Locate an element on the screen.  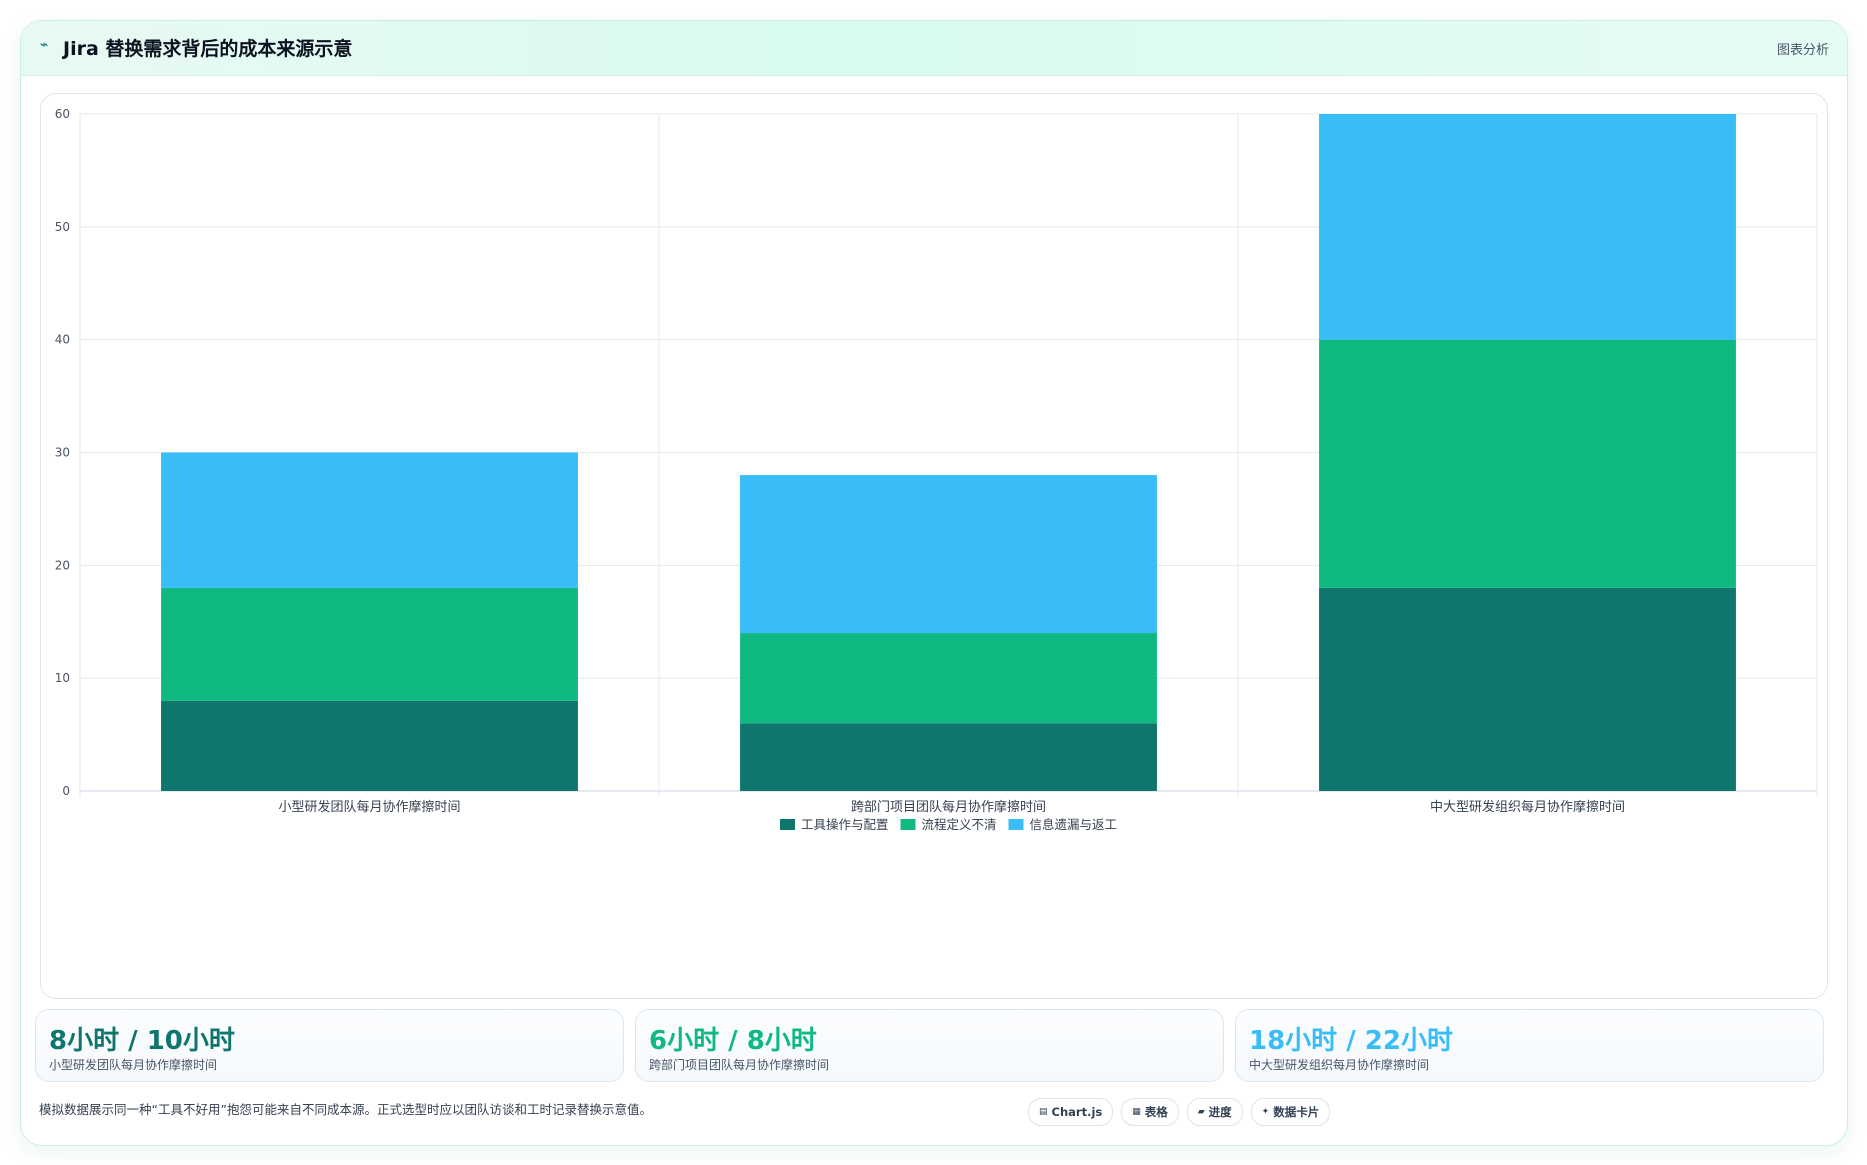
y-tick-label: 50 is located at coordinates (62, 227).